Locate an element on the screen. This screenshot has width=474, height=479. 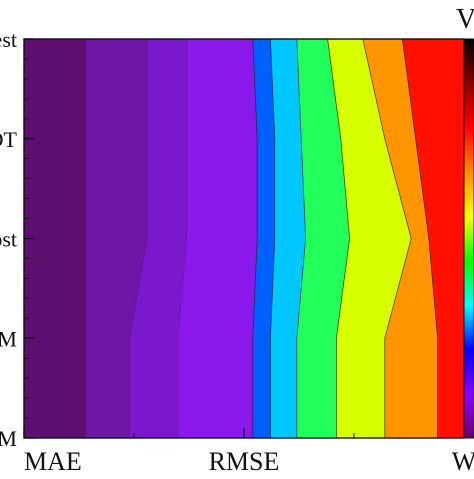
y-axis-label-5: GBM is located at coordinates (8, 438).